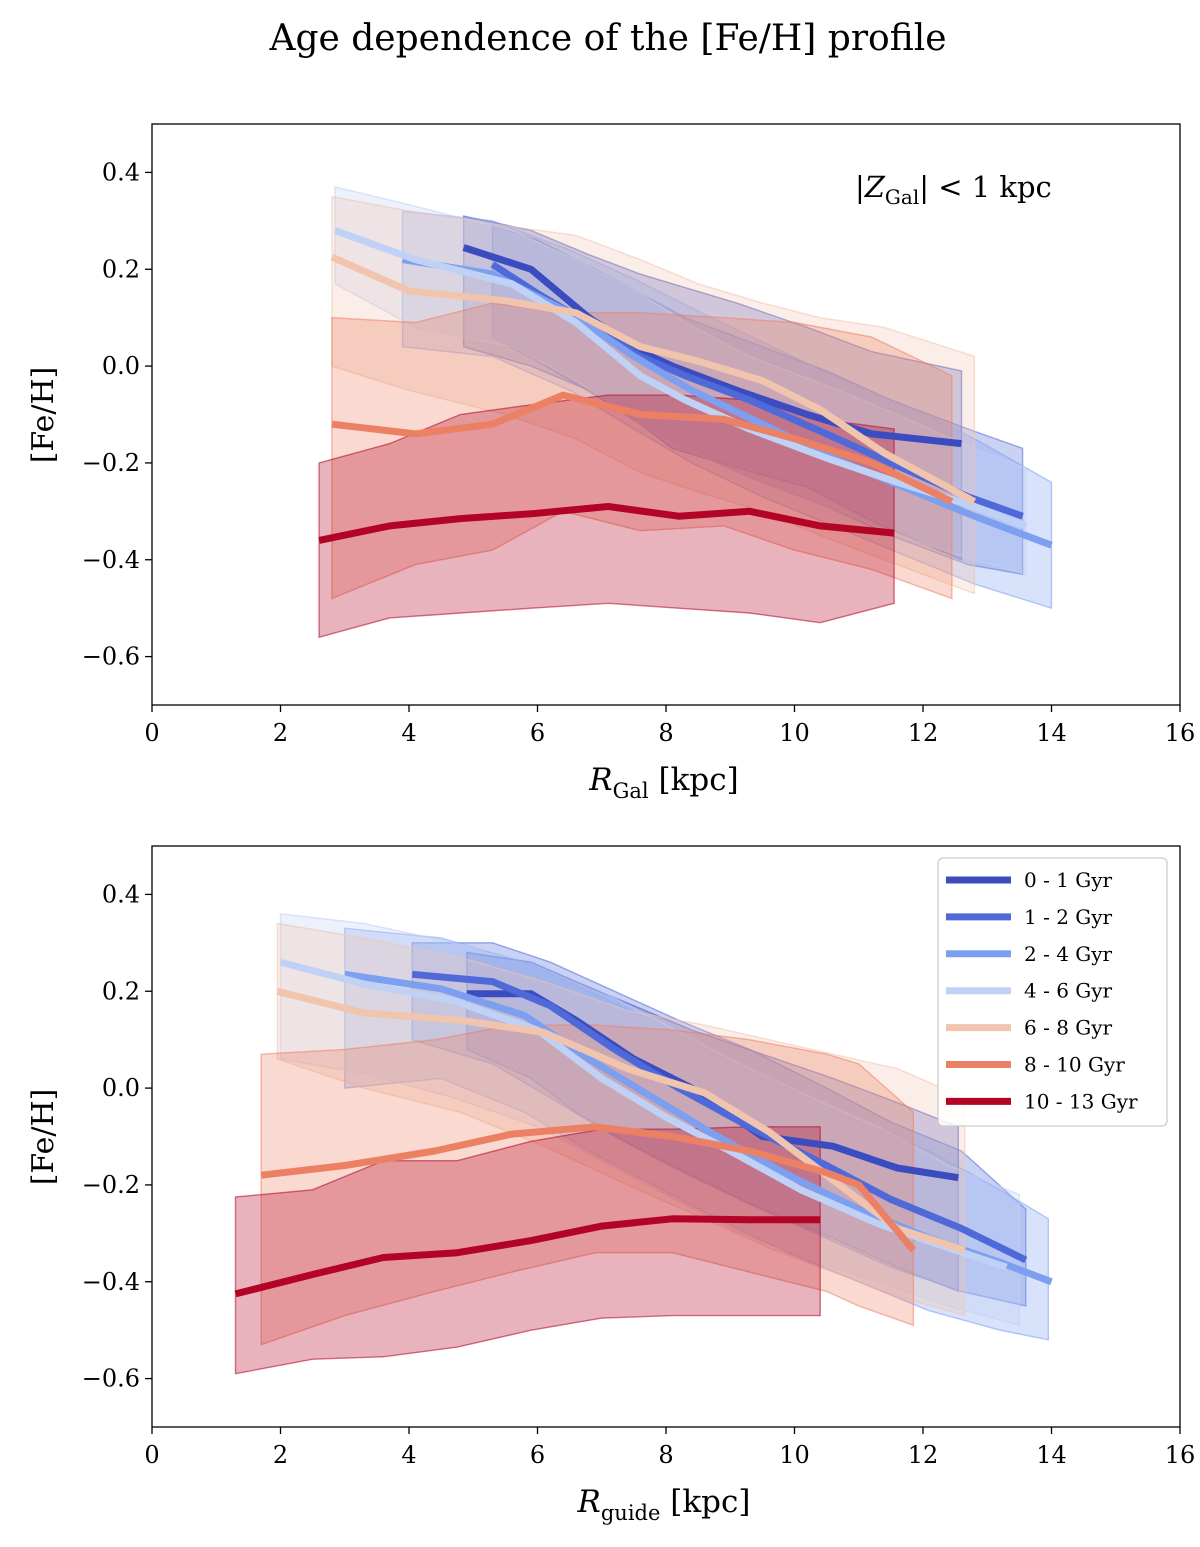 This screenshot has width=1200, height=1547. What do you see at coordinates (1074, 1065) in the screenshot?
I see `legend-label: 8 - 10 Gyr` at bounding box center [1074, 1065].